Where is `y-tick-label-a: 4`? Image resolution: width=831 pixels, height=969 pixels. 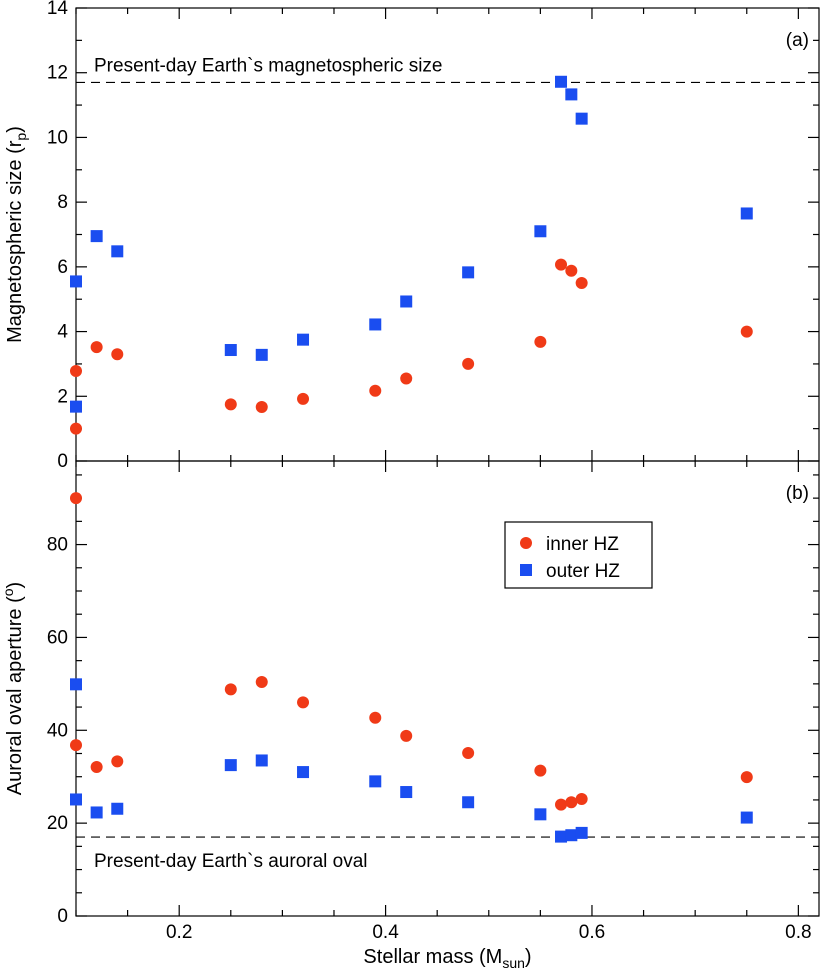
y-tick-label-a: 4 is located at coordinates (62, 332).